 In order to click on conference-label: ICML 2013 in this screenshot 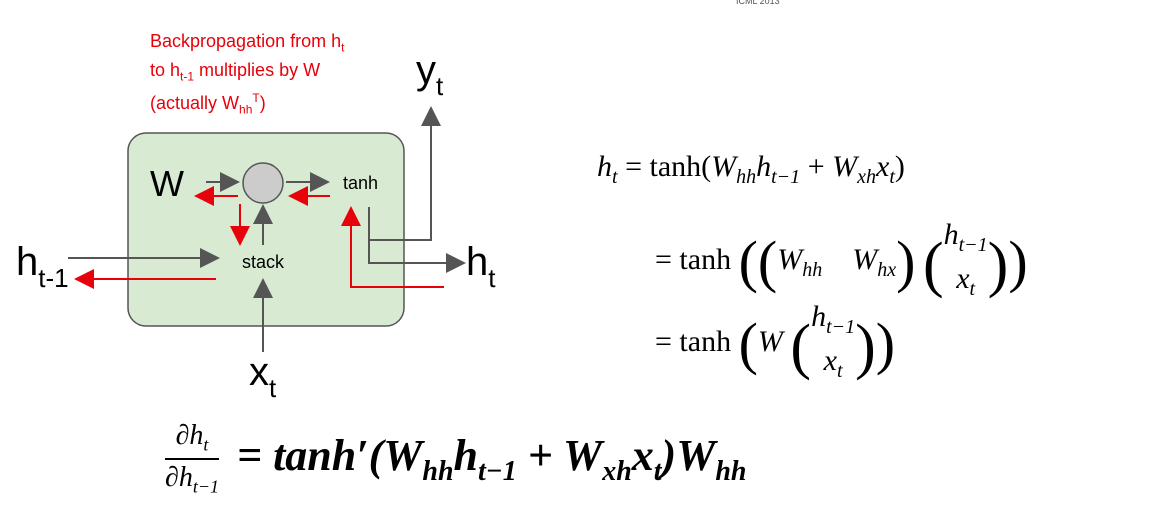, I will do `click(758, 3)`.